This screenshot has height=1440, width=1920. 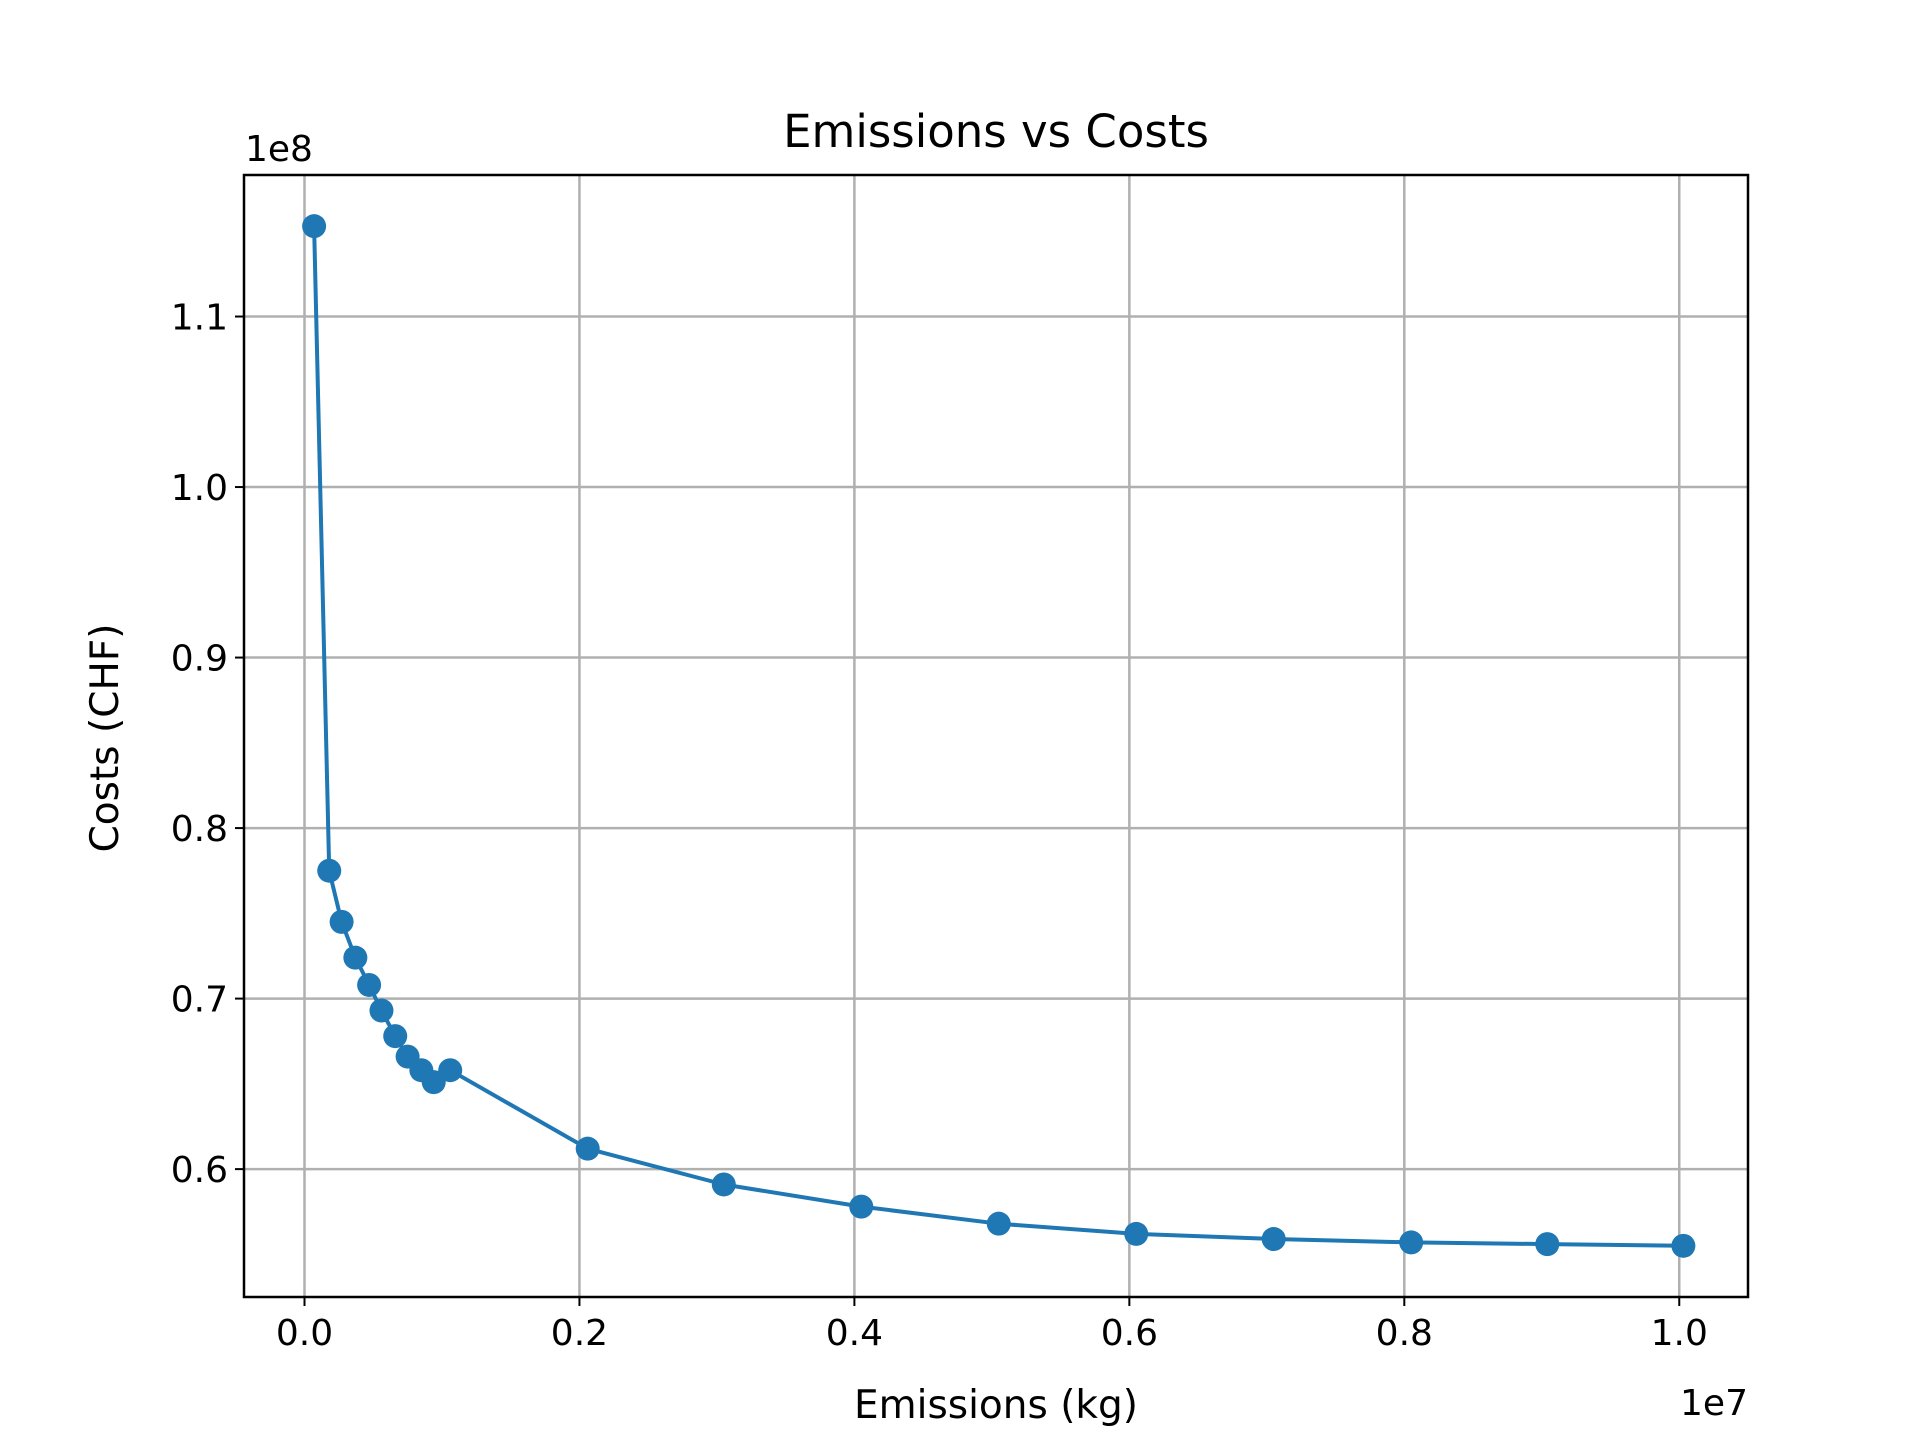 I want to click on y-tick-label: 1.1, so click(x=199, y=318).